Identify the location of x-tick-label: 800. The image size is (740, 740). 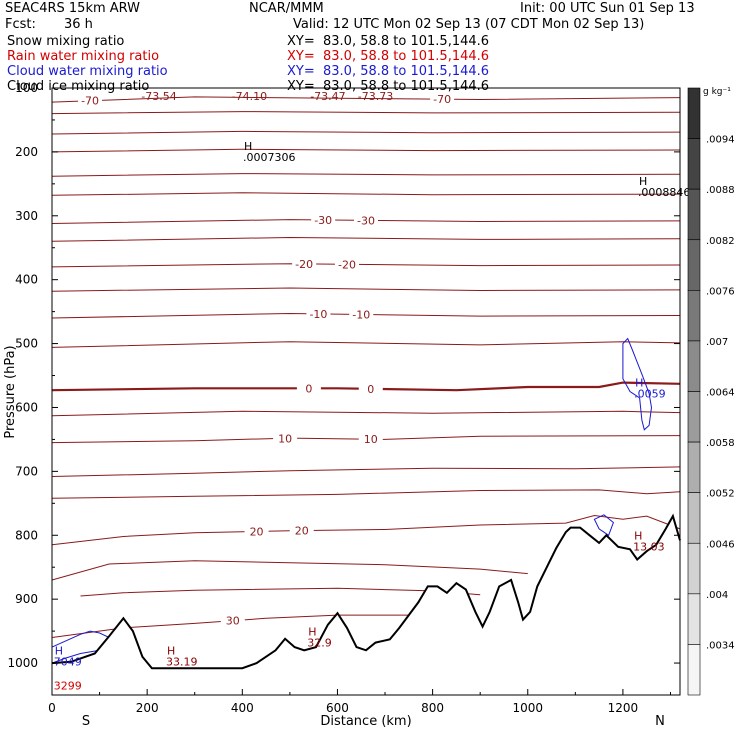
(432, 708).